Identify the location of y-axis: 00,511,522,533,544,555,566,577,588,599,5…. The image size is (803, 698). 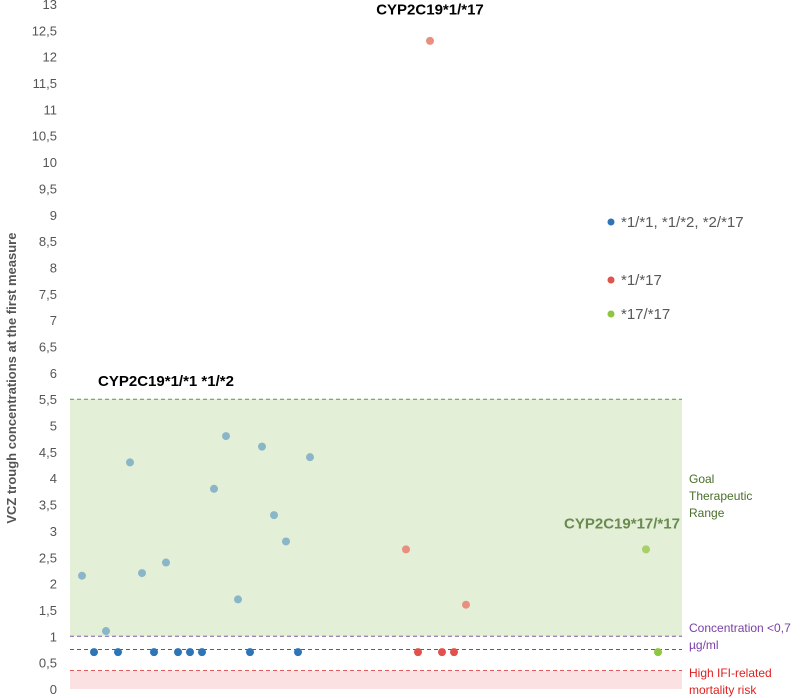
(44, 348).